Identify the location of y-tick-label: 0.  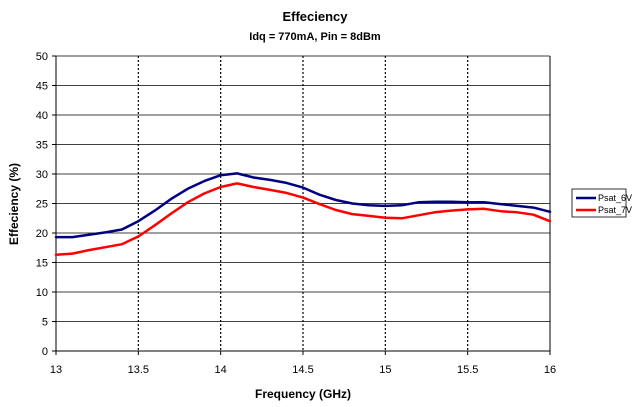
(45, 352).